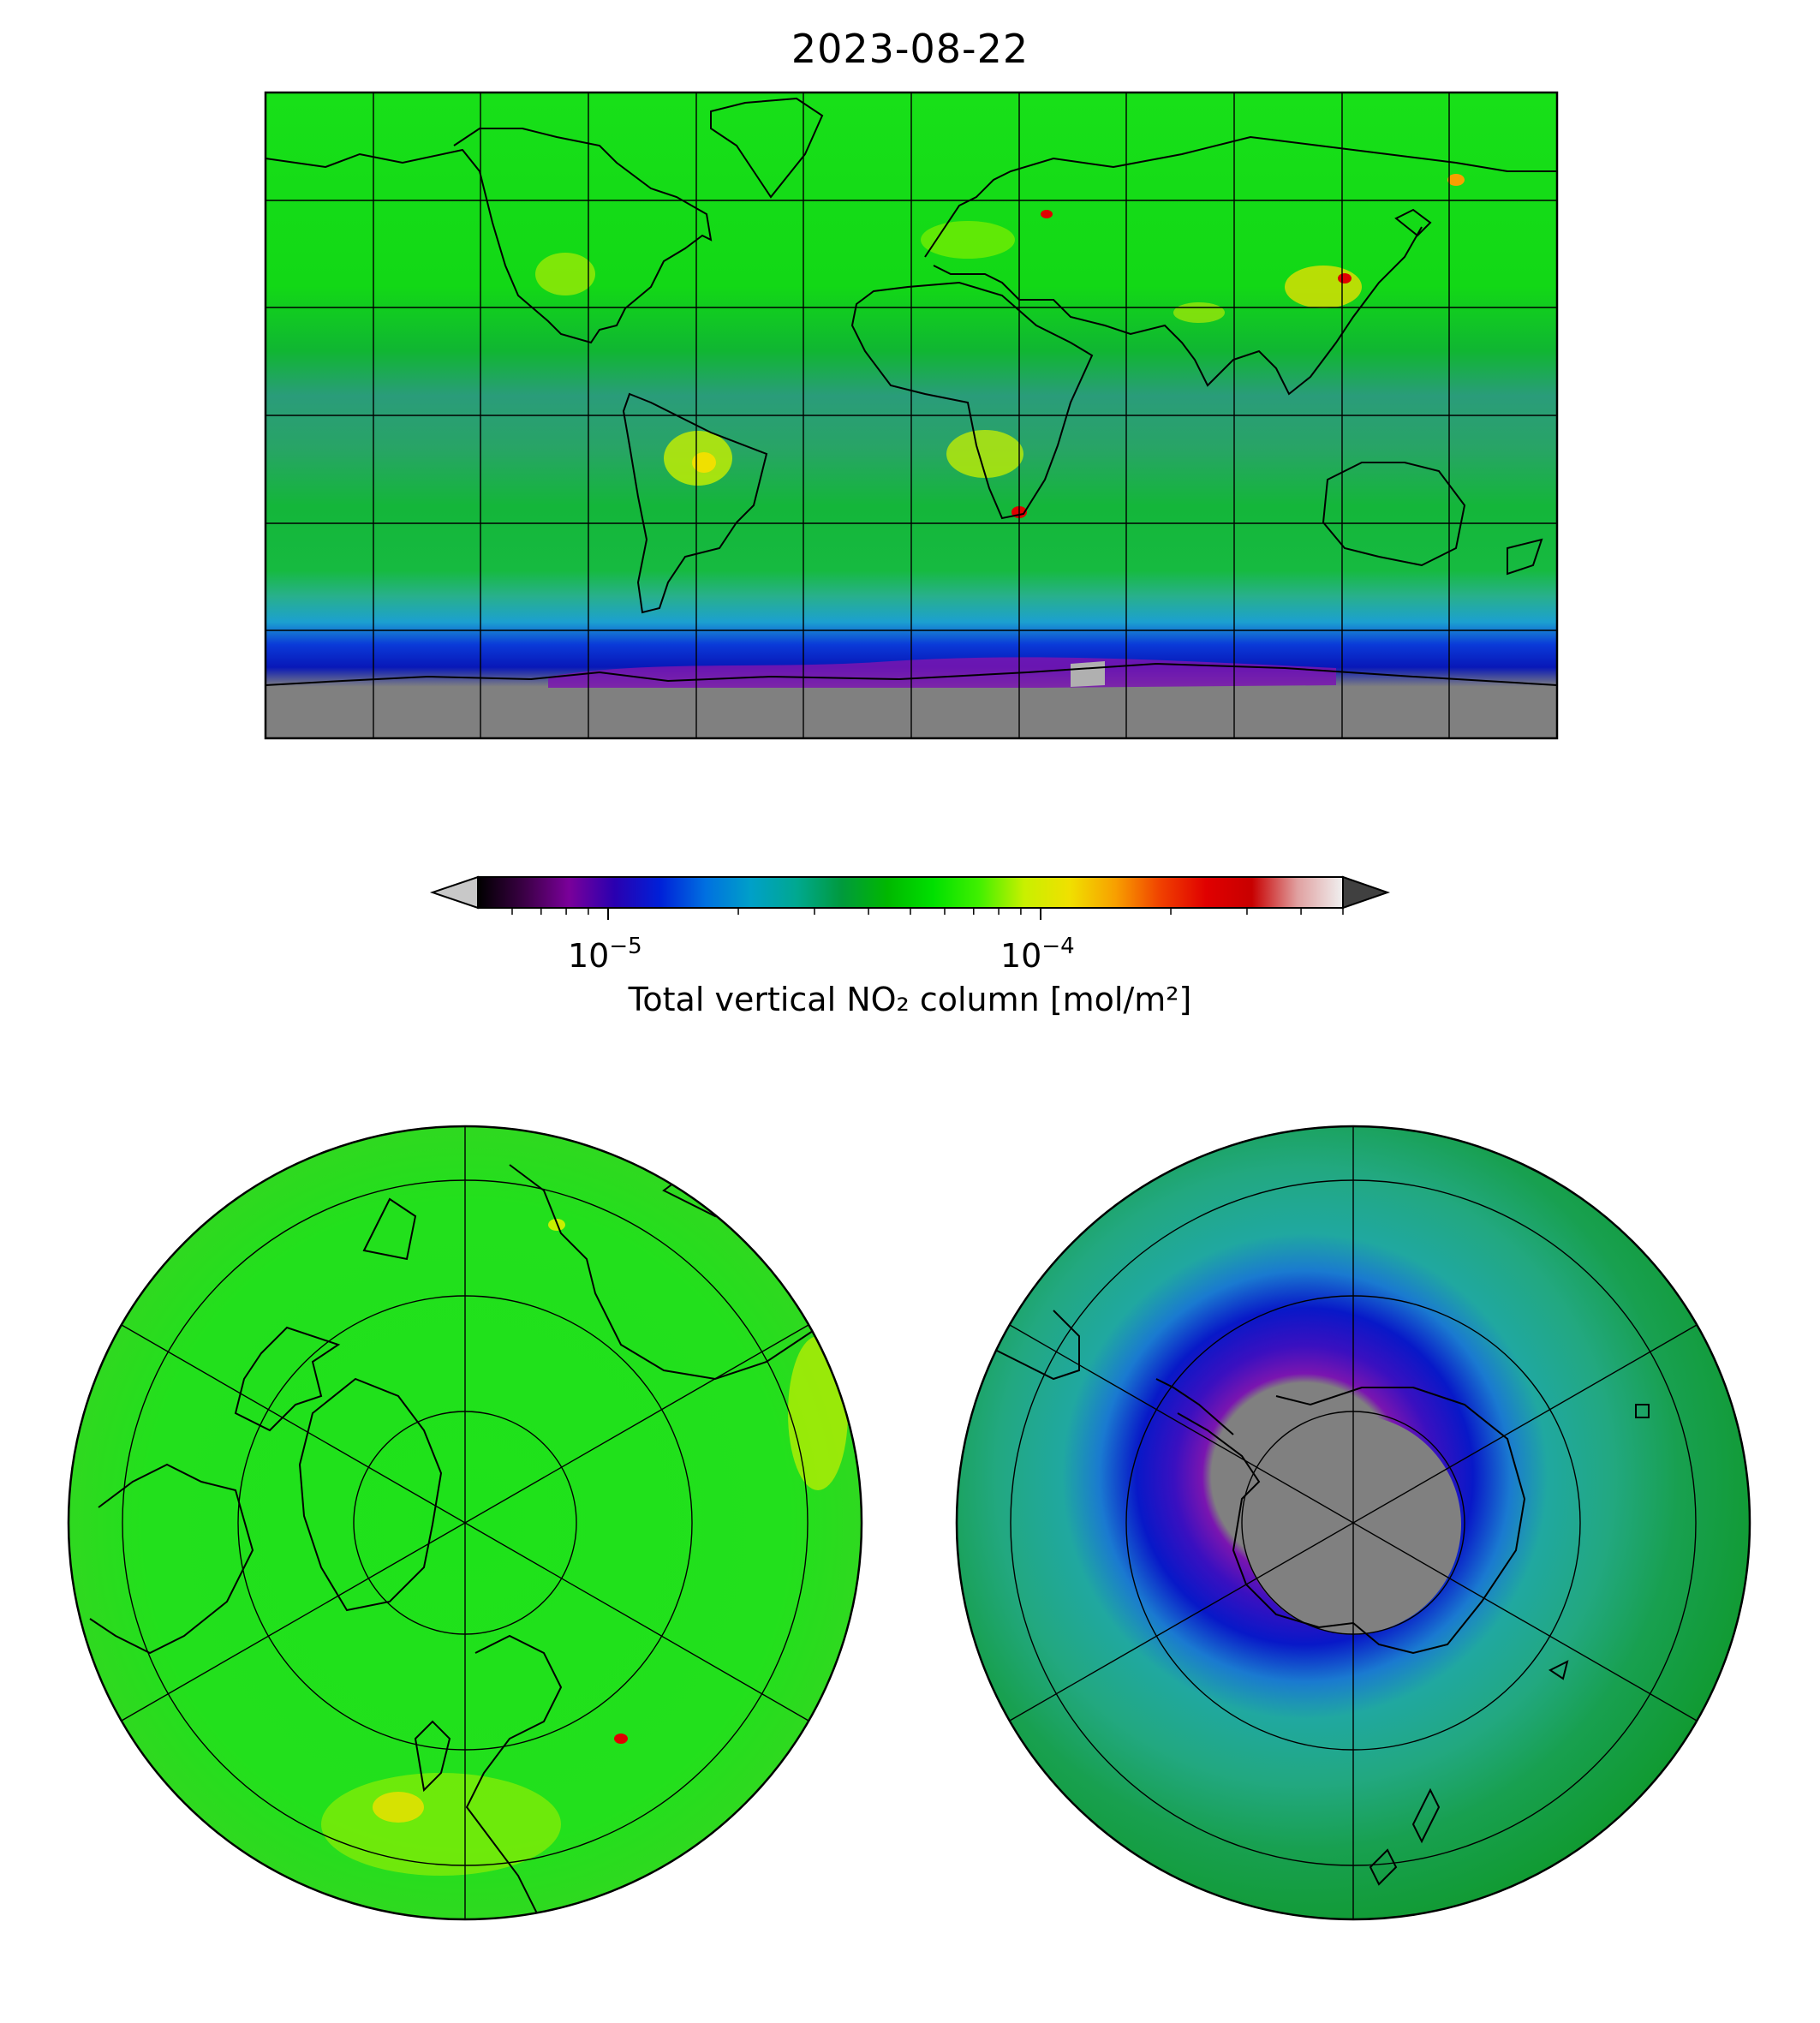 This screenshot has width=1820, height=2023. I want to click on south-missing-disc, so click(1352, 1524).